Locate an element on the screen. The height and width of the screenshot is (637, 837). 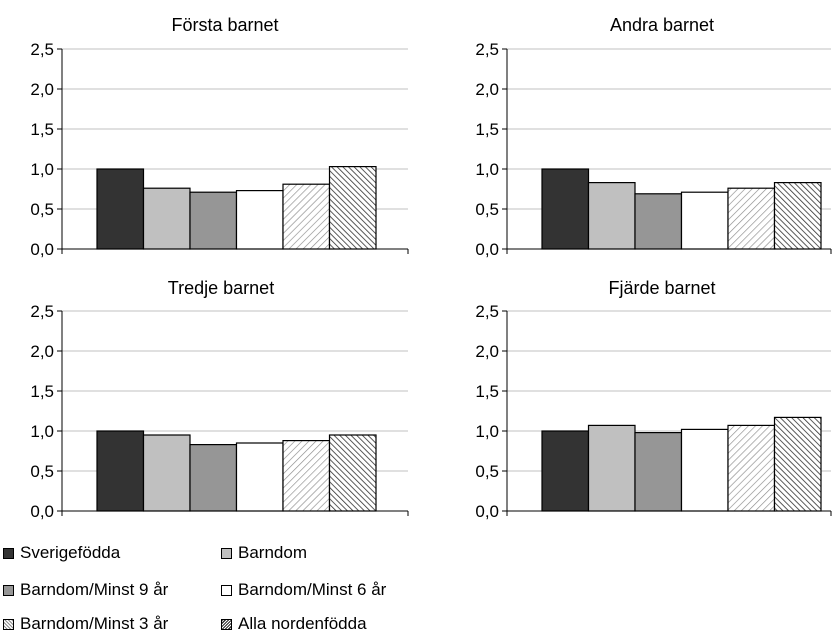
legend-item: Sverigefödda is located at coordinates (61, 553).